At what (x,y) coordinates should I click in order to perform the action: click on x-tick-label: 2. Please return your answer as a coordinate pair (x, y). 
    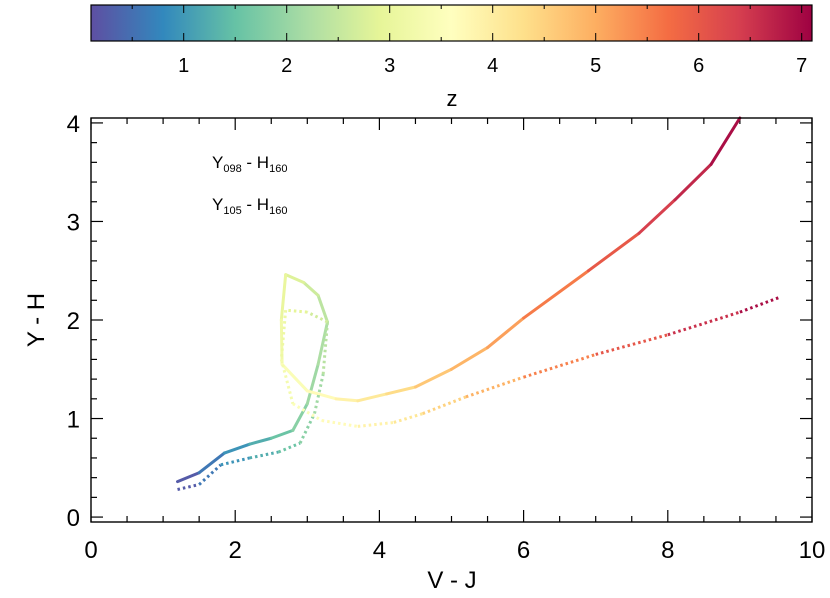
    Looking at the image, I should click on (235, 550).